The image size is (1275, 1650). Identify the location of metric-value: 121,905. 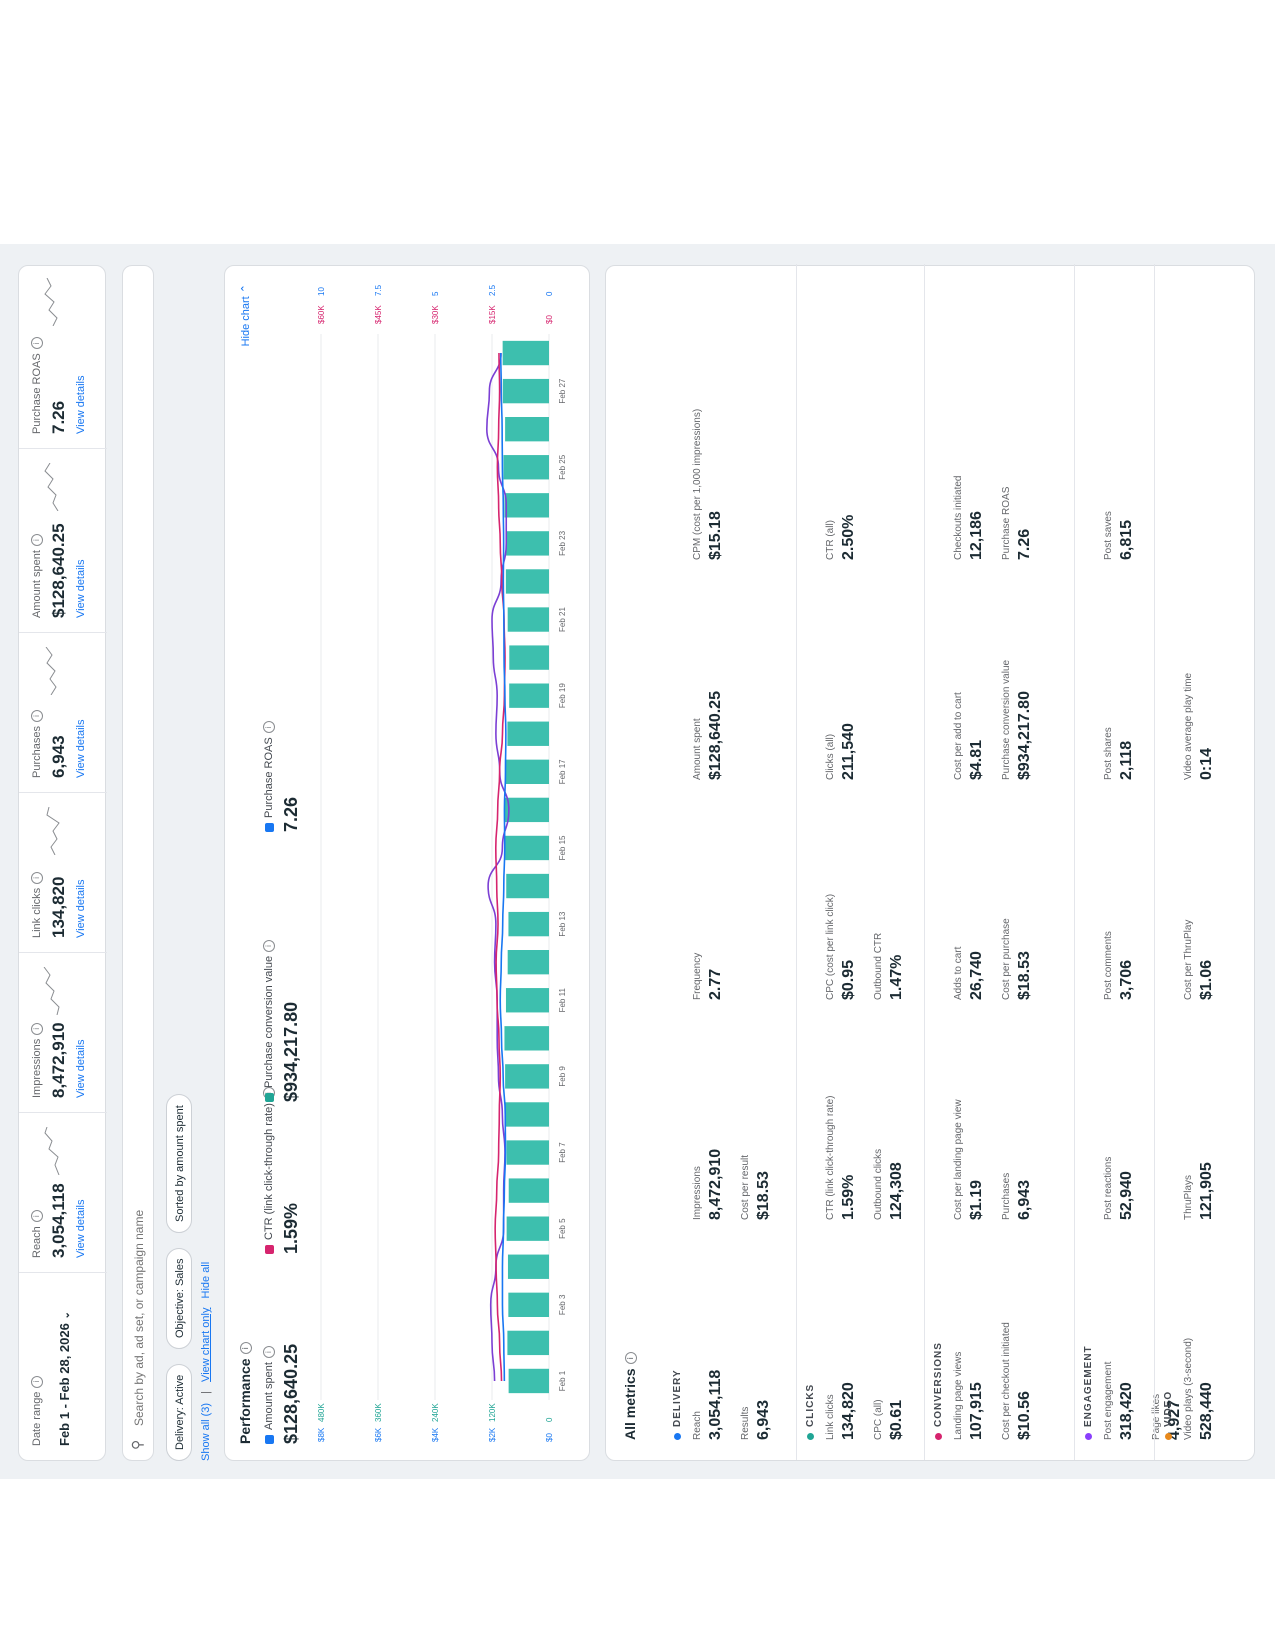
(1206, 1191).